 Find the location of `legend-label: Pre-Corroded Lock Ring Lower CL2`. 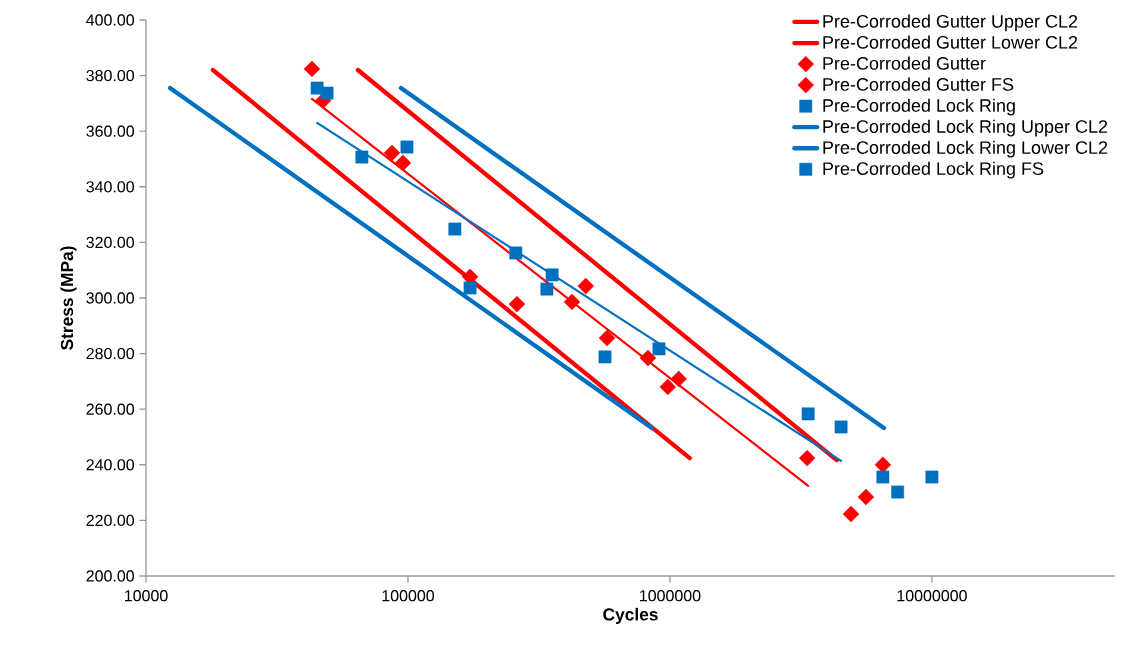

legend-label: Pre-Corroded Lock Ring Lower CL2 is located at coordinates (965, 149).